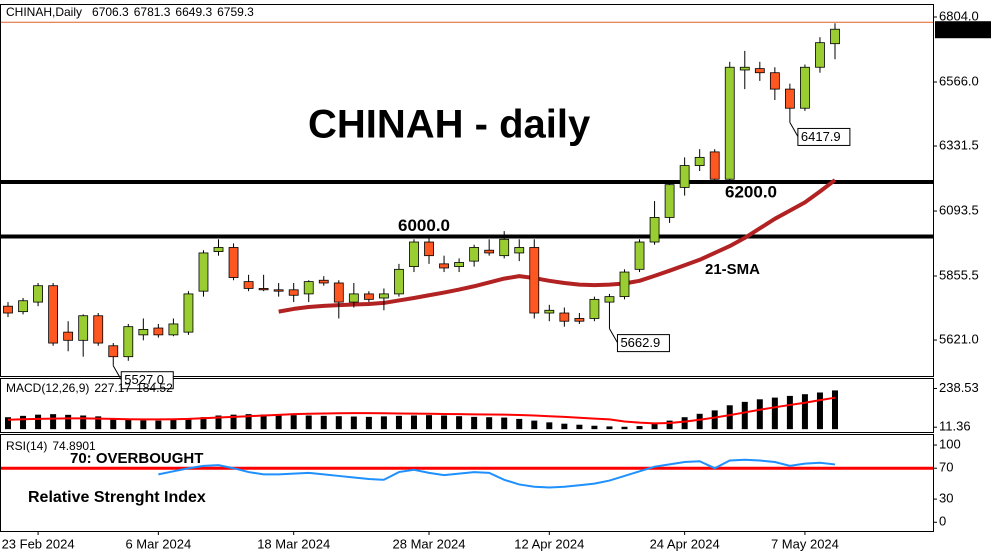 This screenshot has width=998, height=558. I want to click on sma-line, so click(557, 246).